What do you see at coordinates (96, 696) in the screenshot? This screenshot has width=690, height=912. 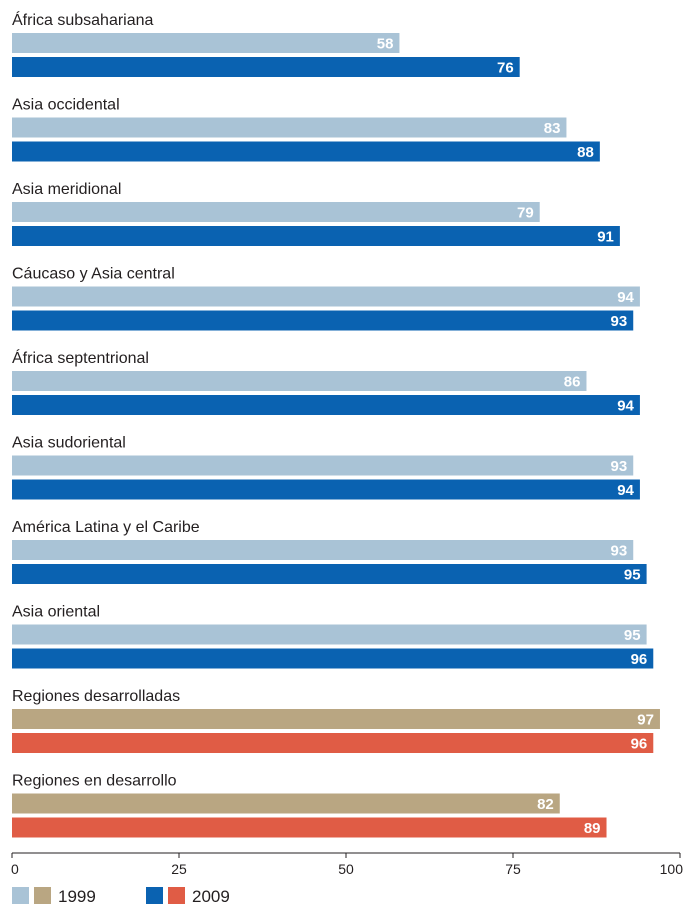 I see `category-label: Regiones desarrolladas` at bounding box center [96, 696].